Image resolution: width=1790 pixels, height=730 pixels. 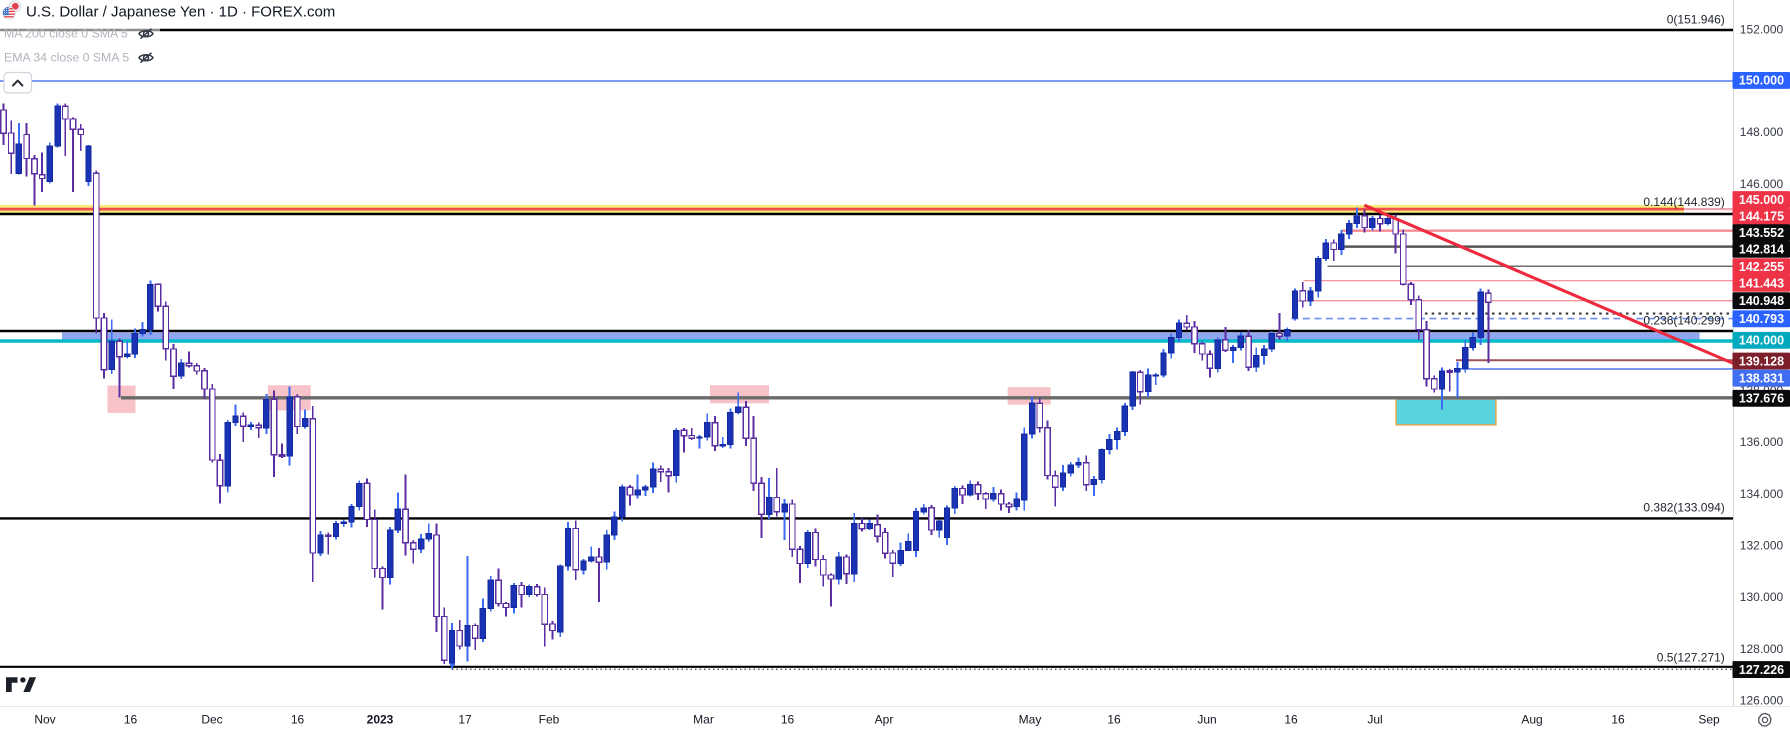 I want to click on svg-text: 143.552, so click(x=1761, y=233).